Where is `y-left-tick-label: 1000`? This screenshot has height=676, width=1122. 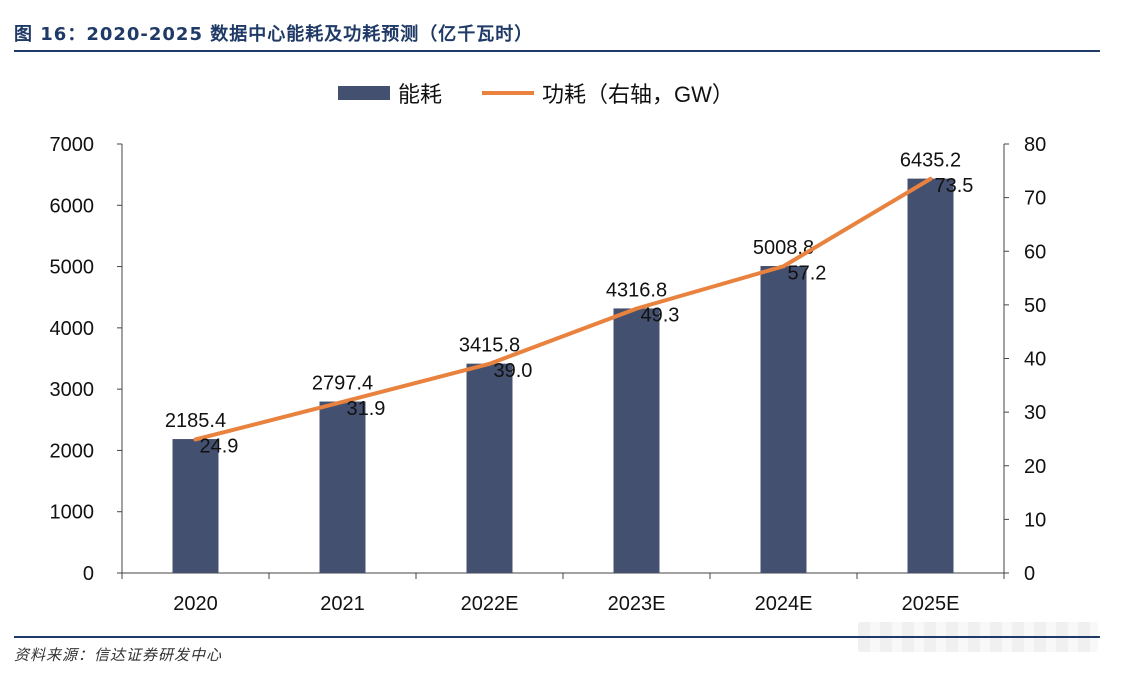
y-left-tick-label: 1000 is located at coordinates (72, 513).